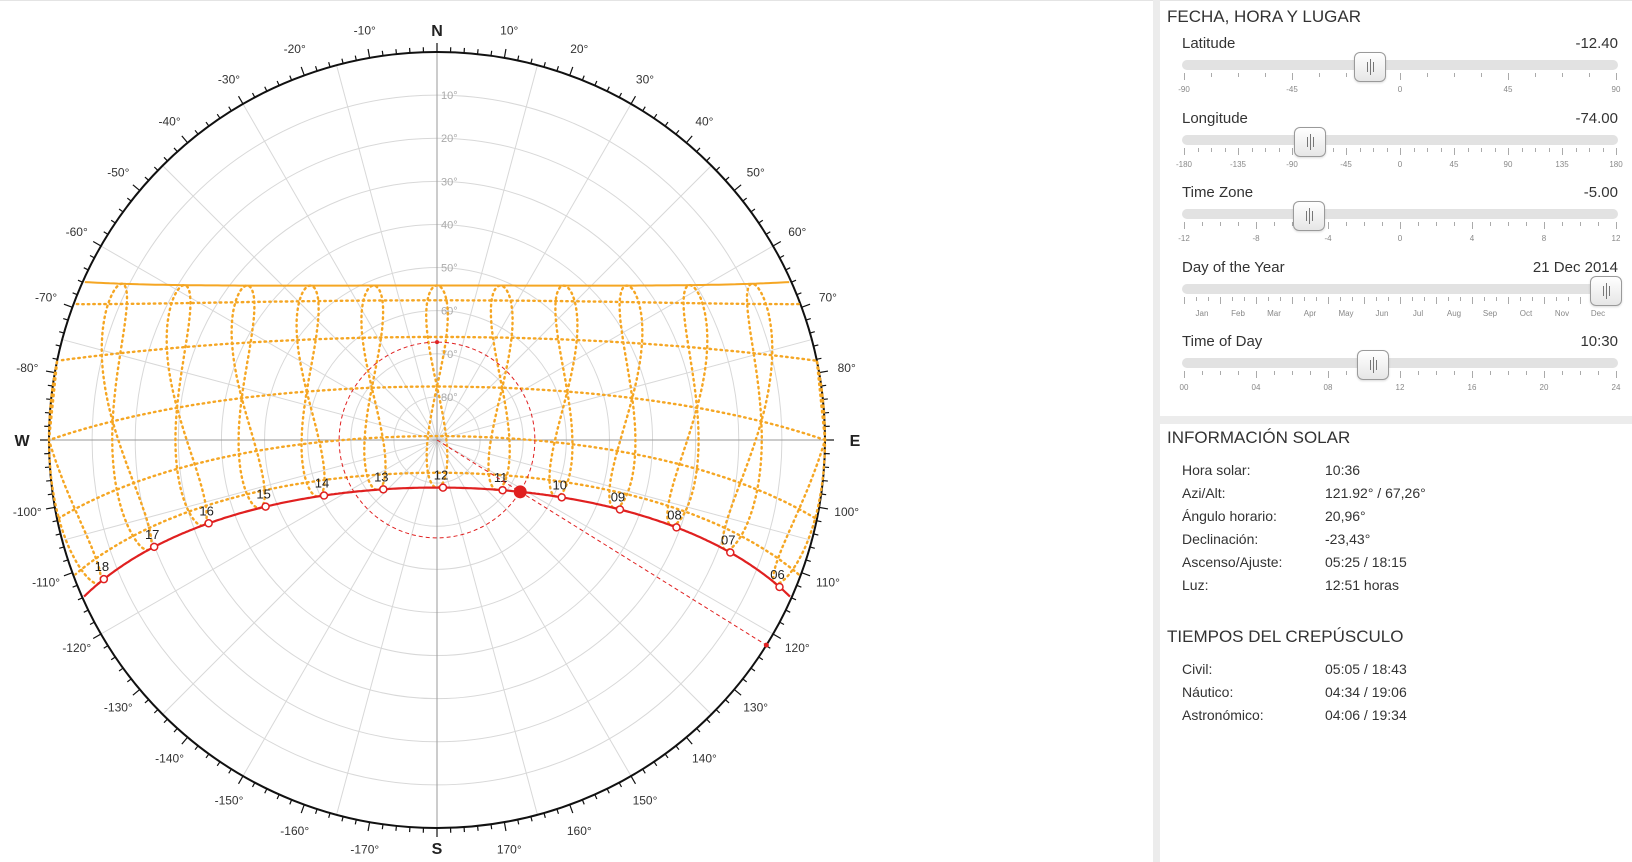 This screenshot has width=1632, height=862. What do you see at coordinates (1366, 715) in the screenshot?
I see `twilight_info-value: 04:06 / 19:34` at bounding box center [1366, 715].